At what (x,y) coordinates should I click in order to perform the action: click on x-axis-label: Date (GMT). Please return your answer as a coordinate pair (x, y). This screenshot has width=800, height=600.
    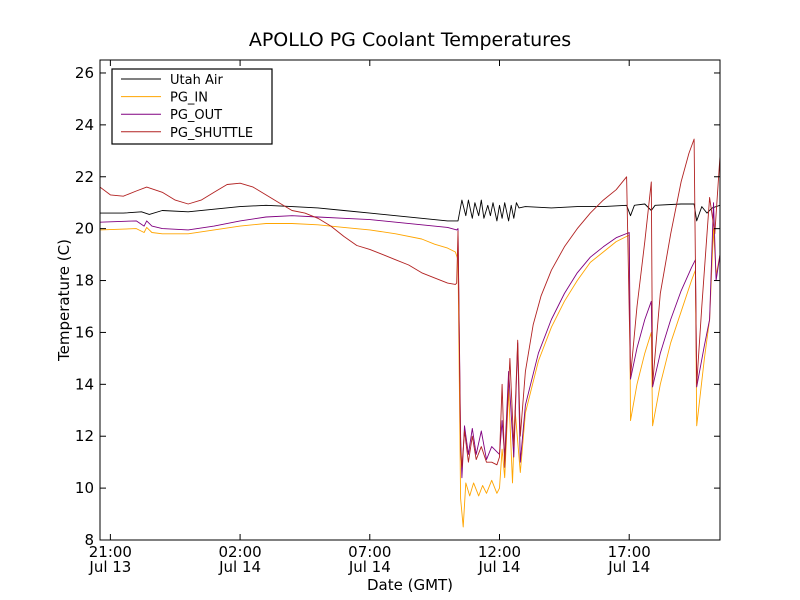
    Looking at the image, I should click on (410, 585).